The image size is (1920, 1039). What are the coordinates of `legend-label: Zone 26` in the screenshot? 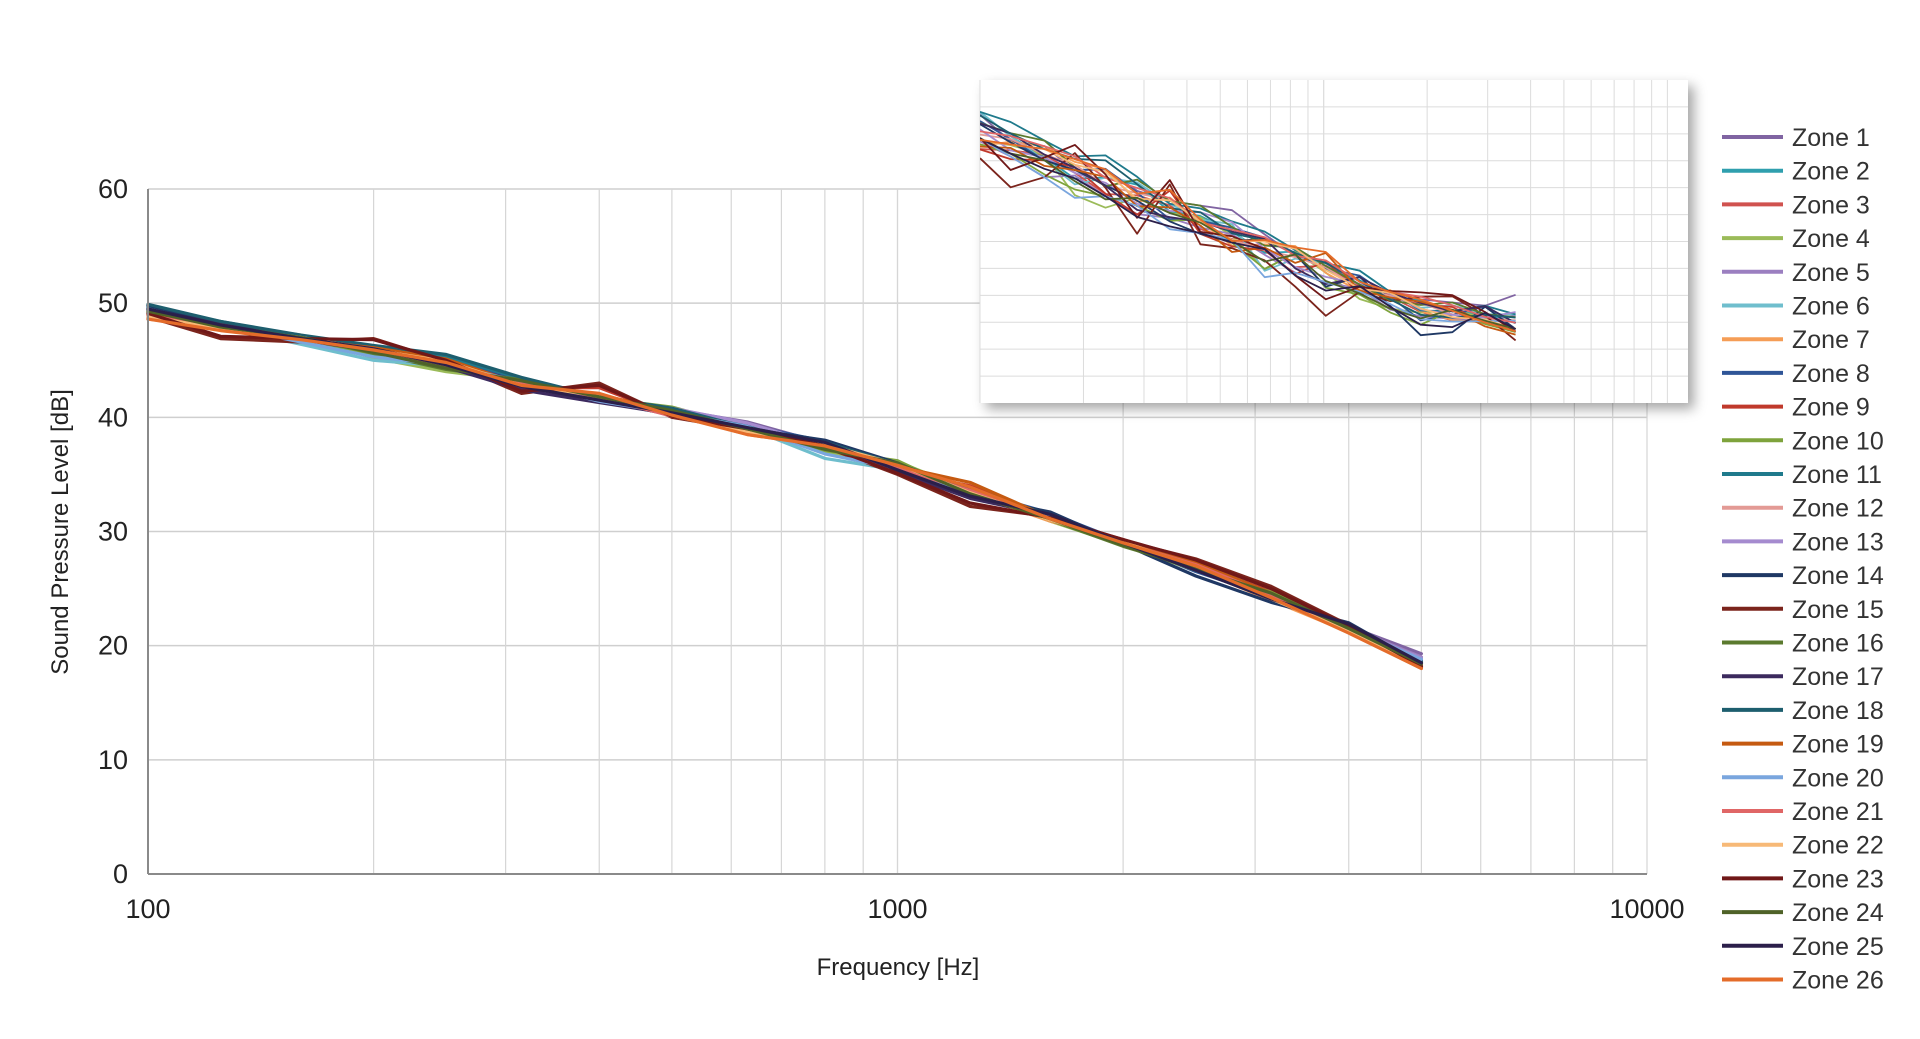 It's located at (1838, 981).